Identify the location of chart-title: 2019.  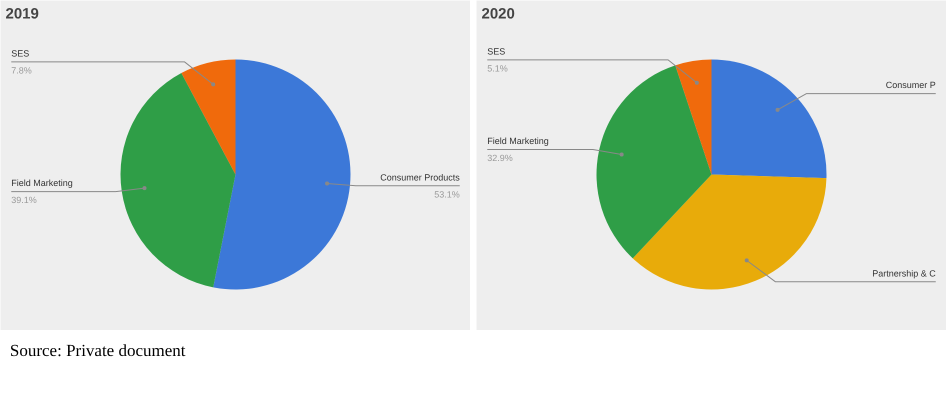
(22, 14).